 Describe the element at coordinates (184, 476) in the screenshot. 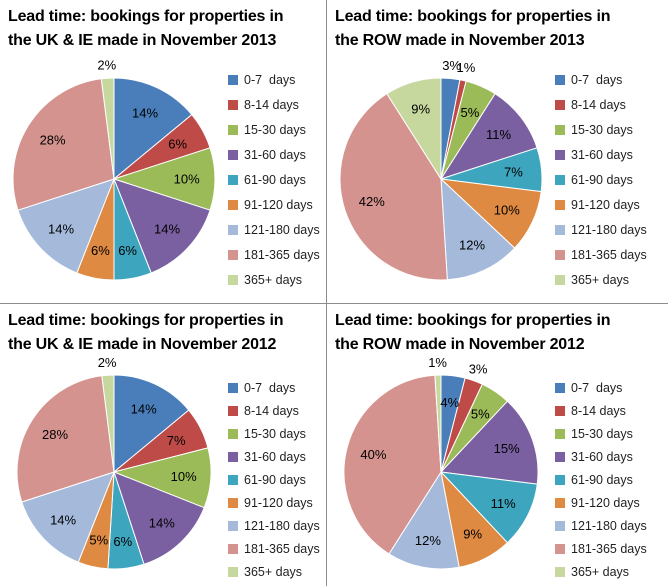

I see `pie-label-15-30-days: 10%` at that location.